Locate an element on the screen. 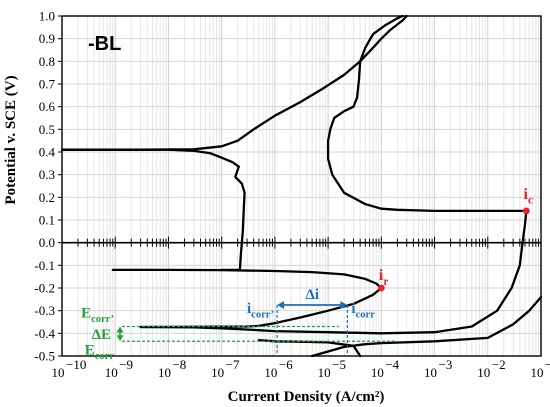  ecorr-prime-label: Ecorr’ is located at coordinates (97, 316).